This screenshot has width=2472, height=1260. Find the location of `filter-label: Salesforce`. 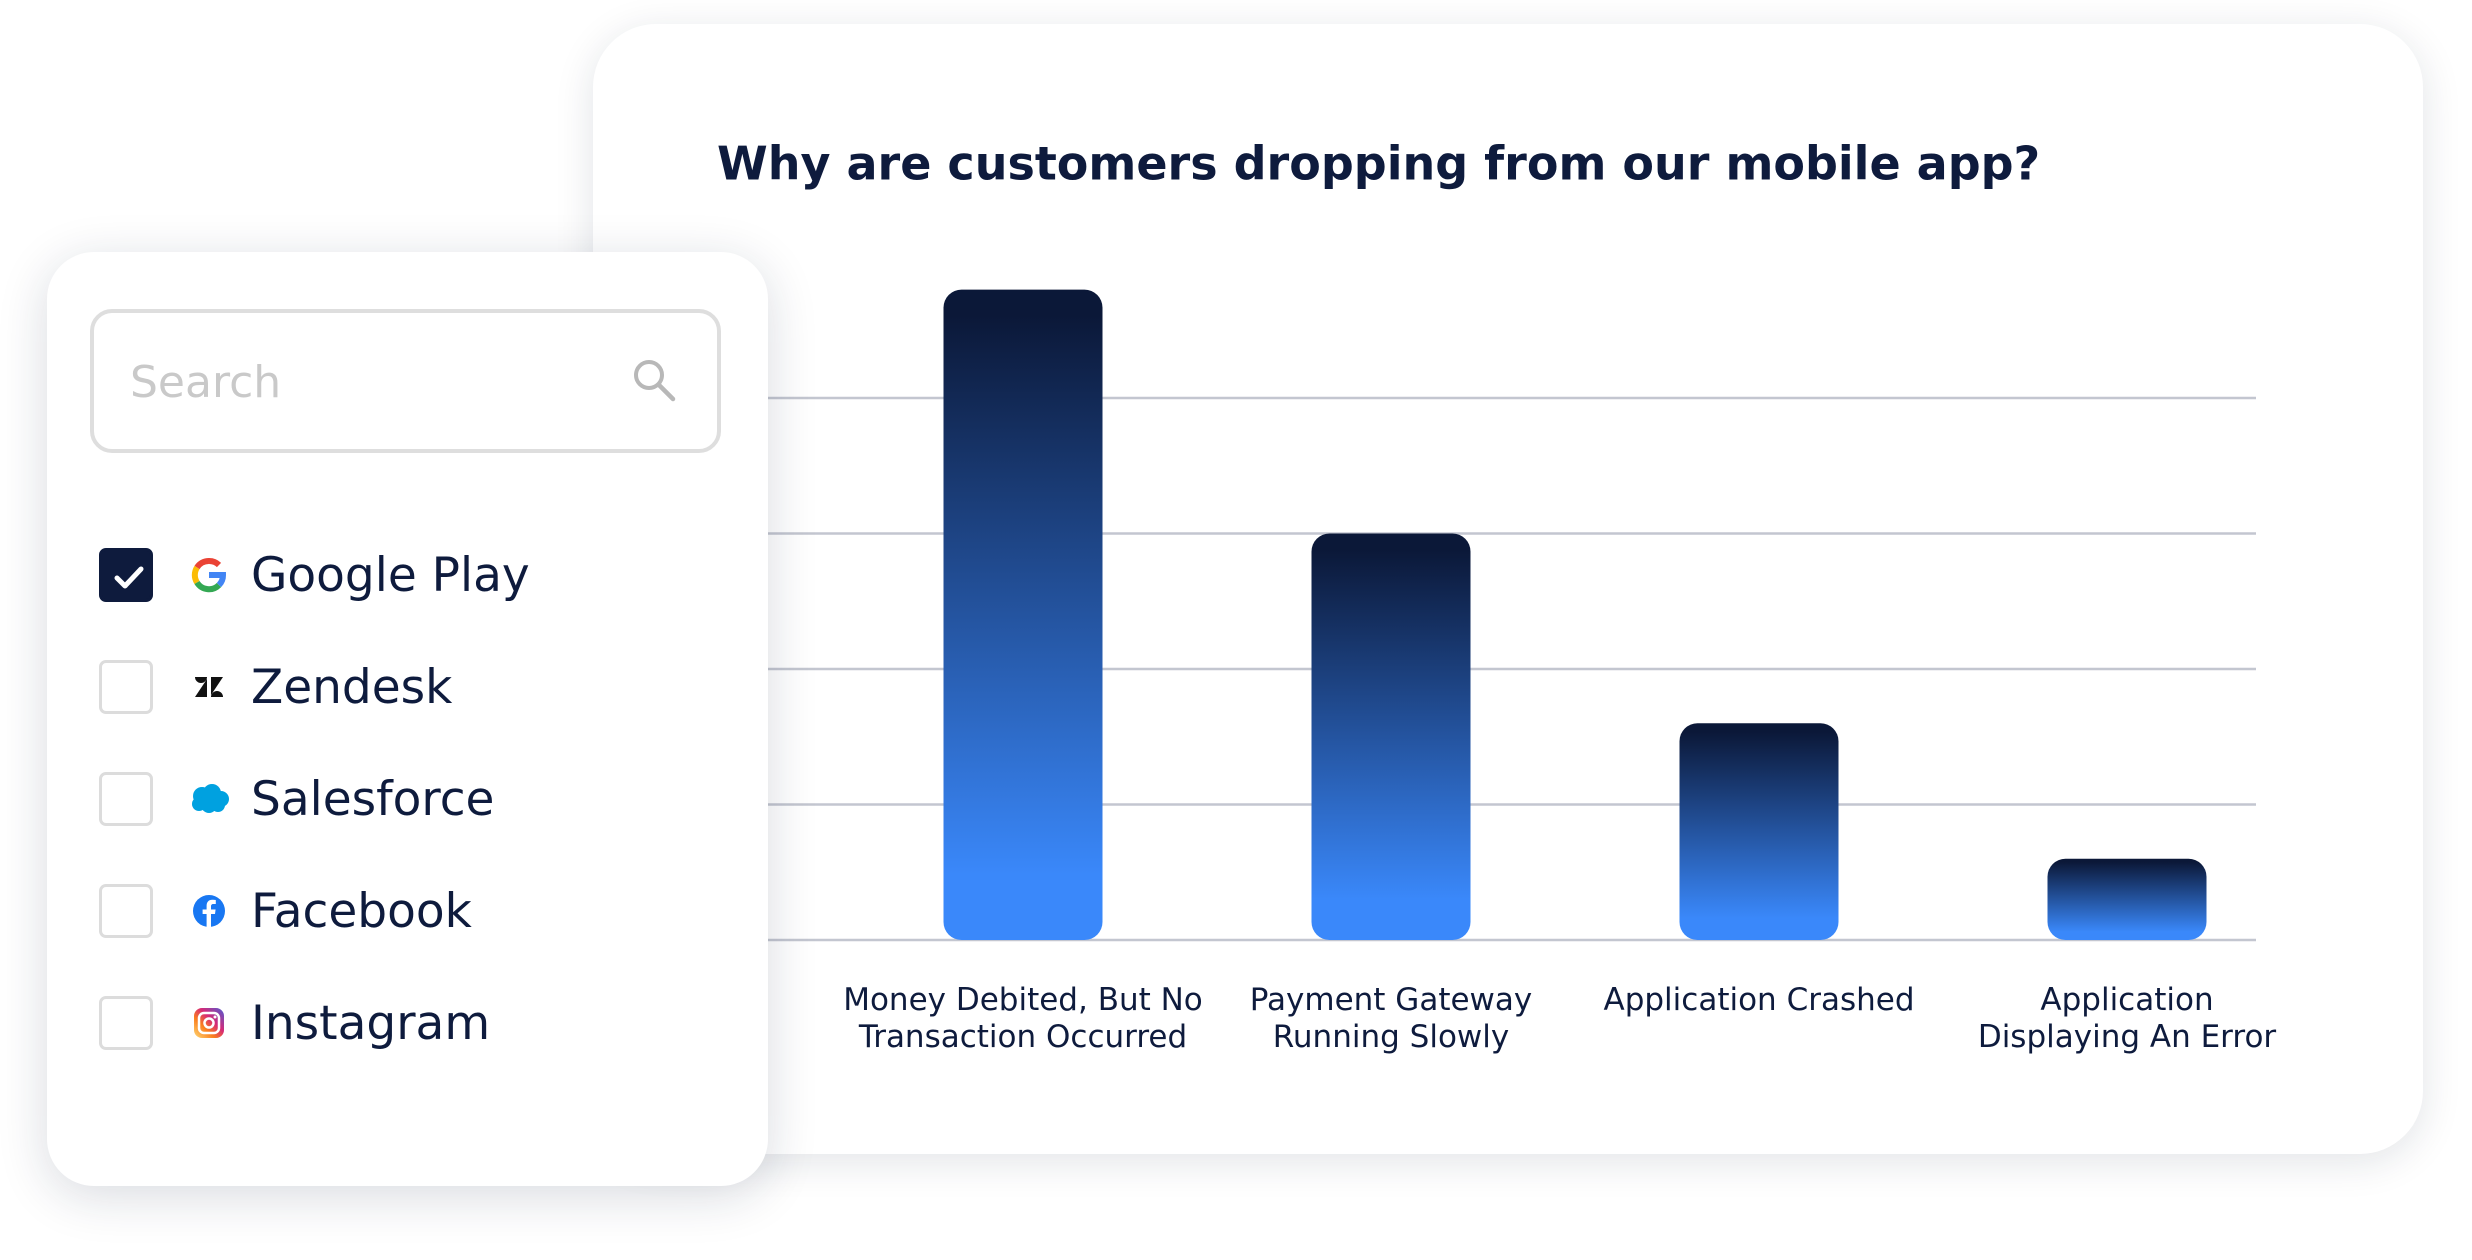

filter-label: Salesforce is located at coordinates (373, 799).